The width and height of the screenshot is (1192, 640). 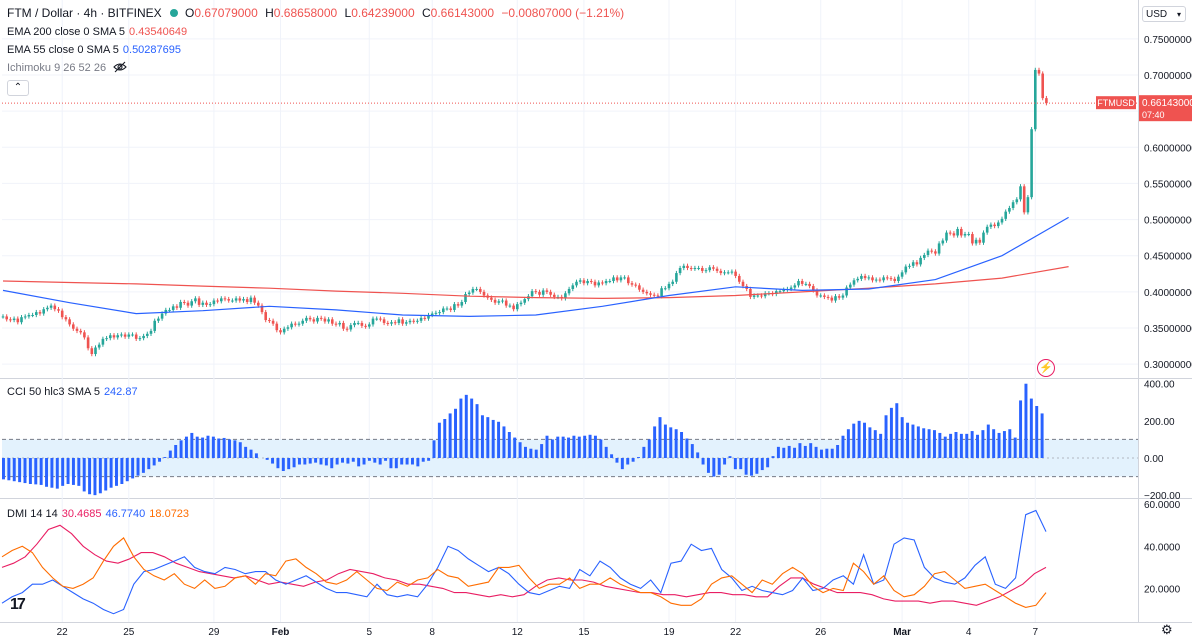 I want to click on cci-legend: CCI 50 hlc3 SMA 5 242.87, so click(x=74, y=392).